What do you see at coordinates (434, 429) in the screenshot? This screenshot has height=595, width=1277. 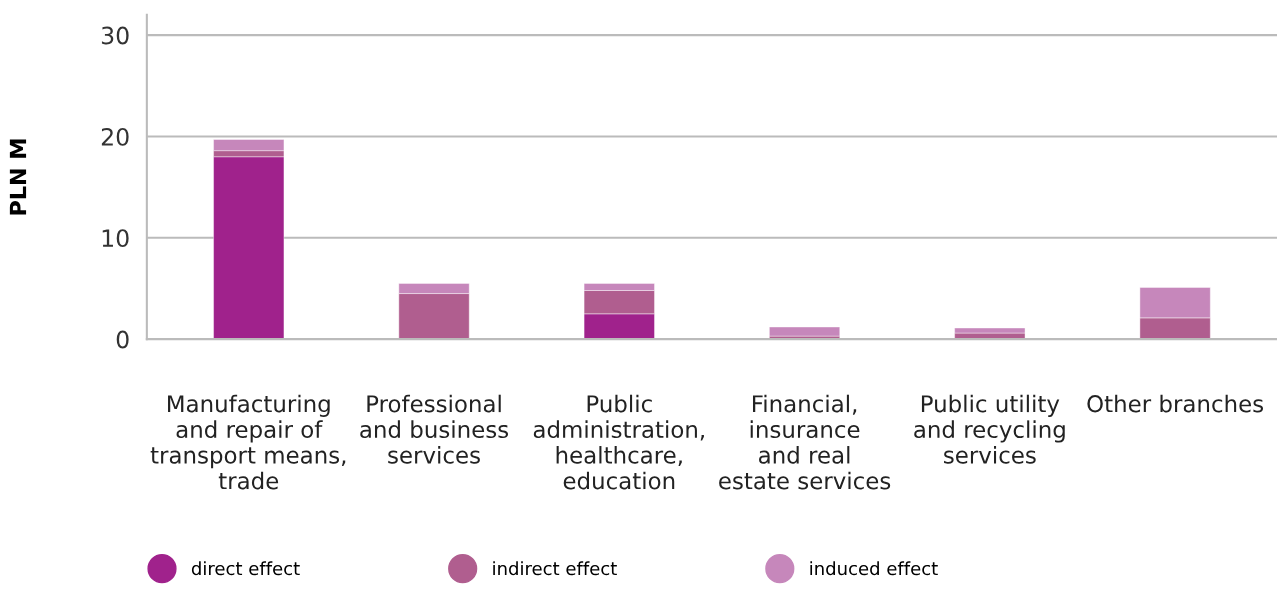 I see `x-tick-label: Professional and business services` at bounding box center [434, 429].